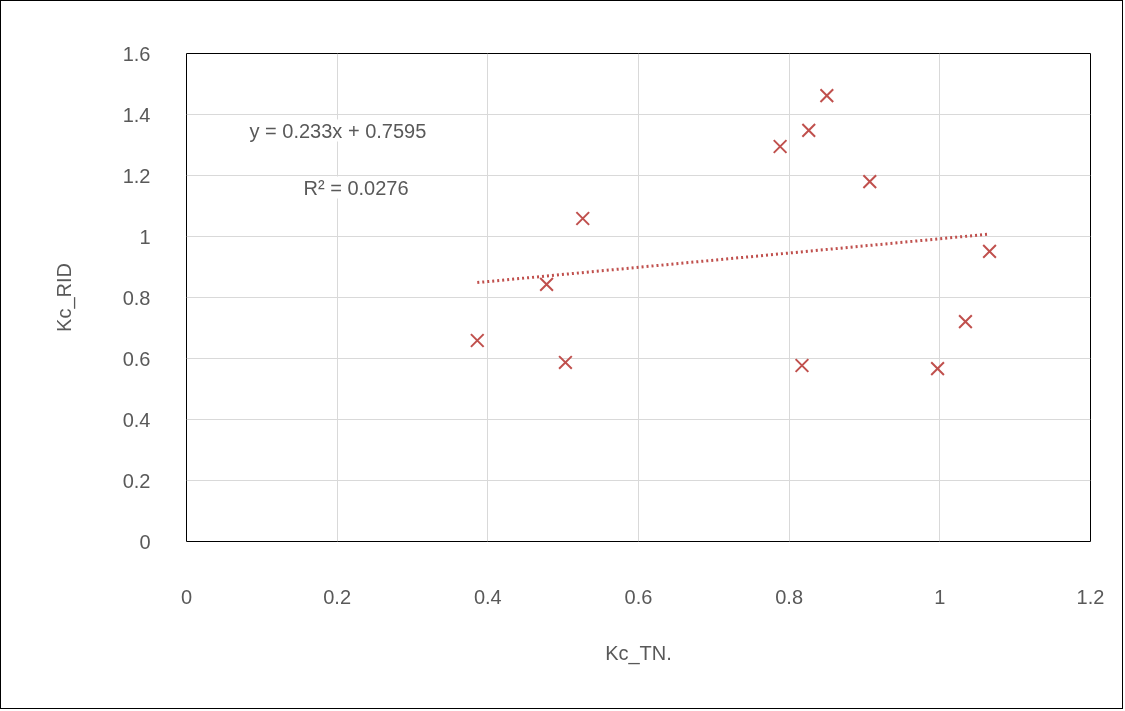  What do you see at coordinates (338, 130) in the screenshot?
I see `annotation: y = 0.233x + 0.7595` at bounding box center [338, 130].